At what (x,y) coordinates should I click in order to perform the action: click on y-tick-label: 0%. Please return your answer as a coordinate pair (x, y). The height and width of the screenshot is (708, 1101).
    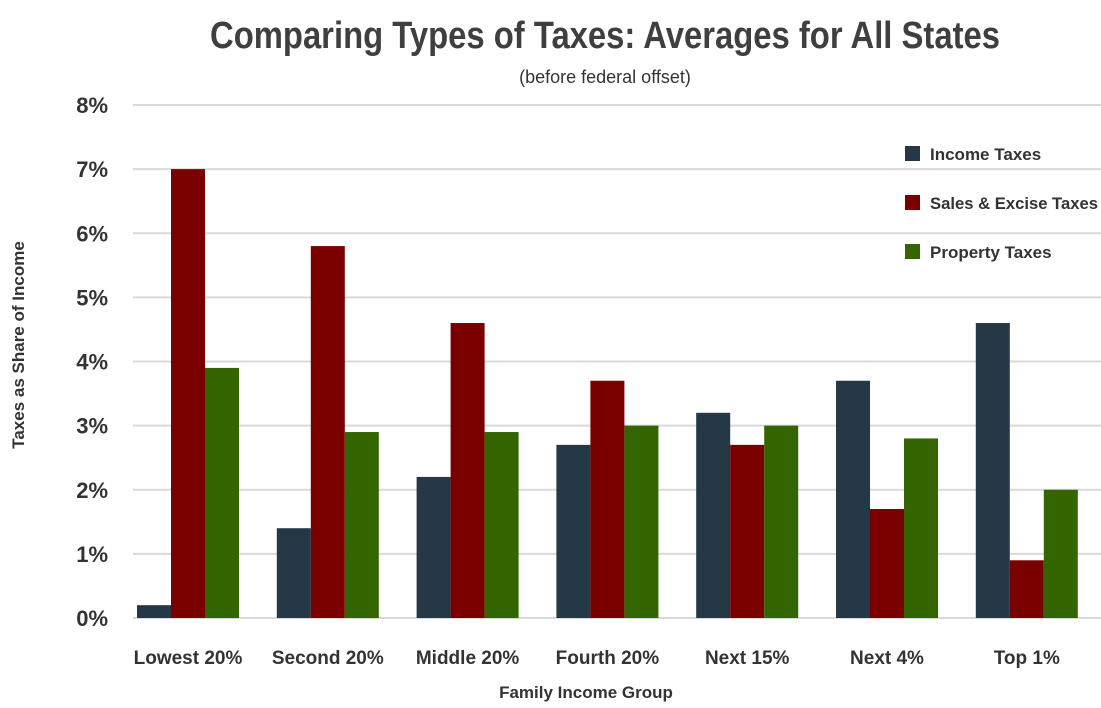
    Looking at the image, I should click on (92, 618).